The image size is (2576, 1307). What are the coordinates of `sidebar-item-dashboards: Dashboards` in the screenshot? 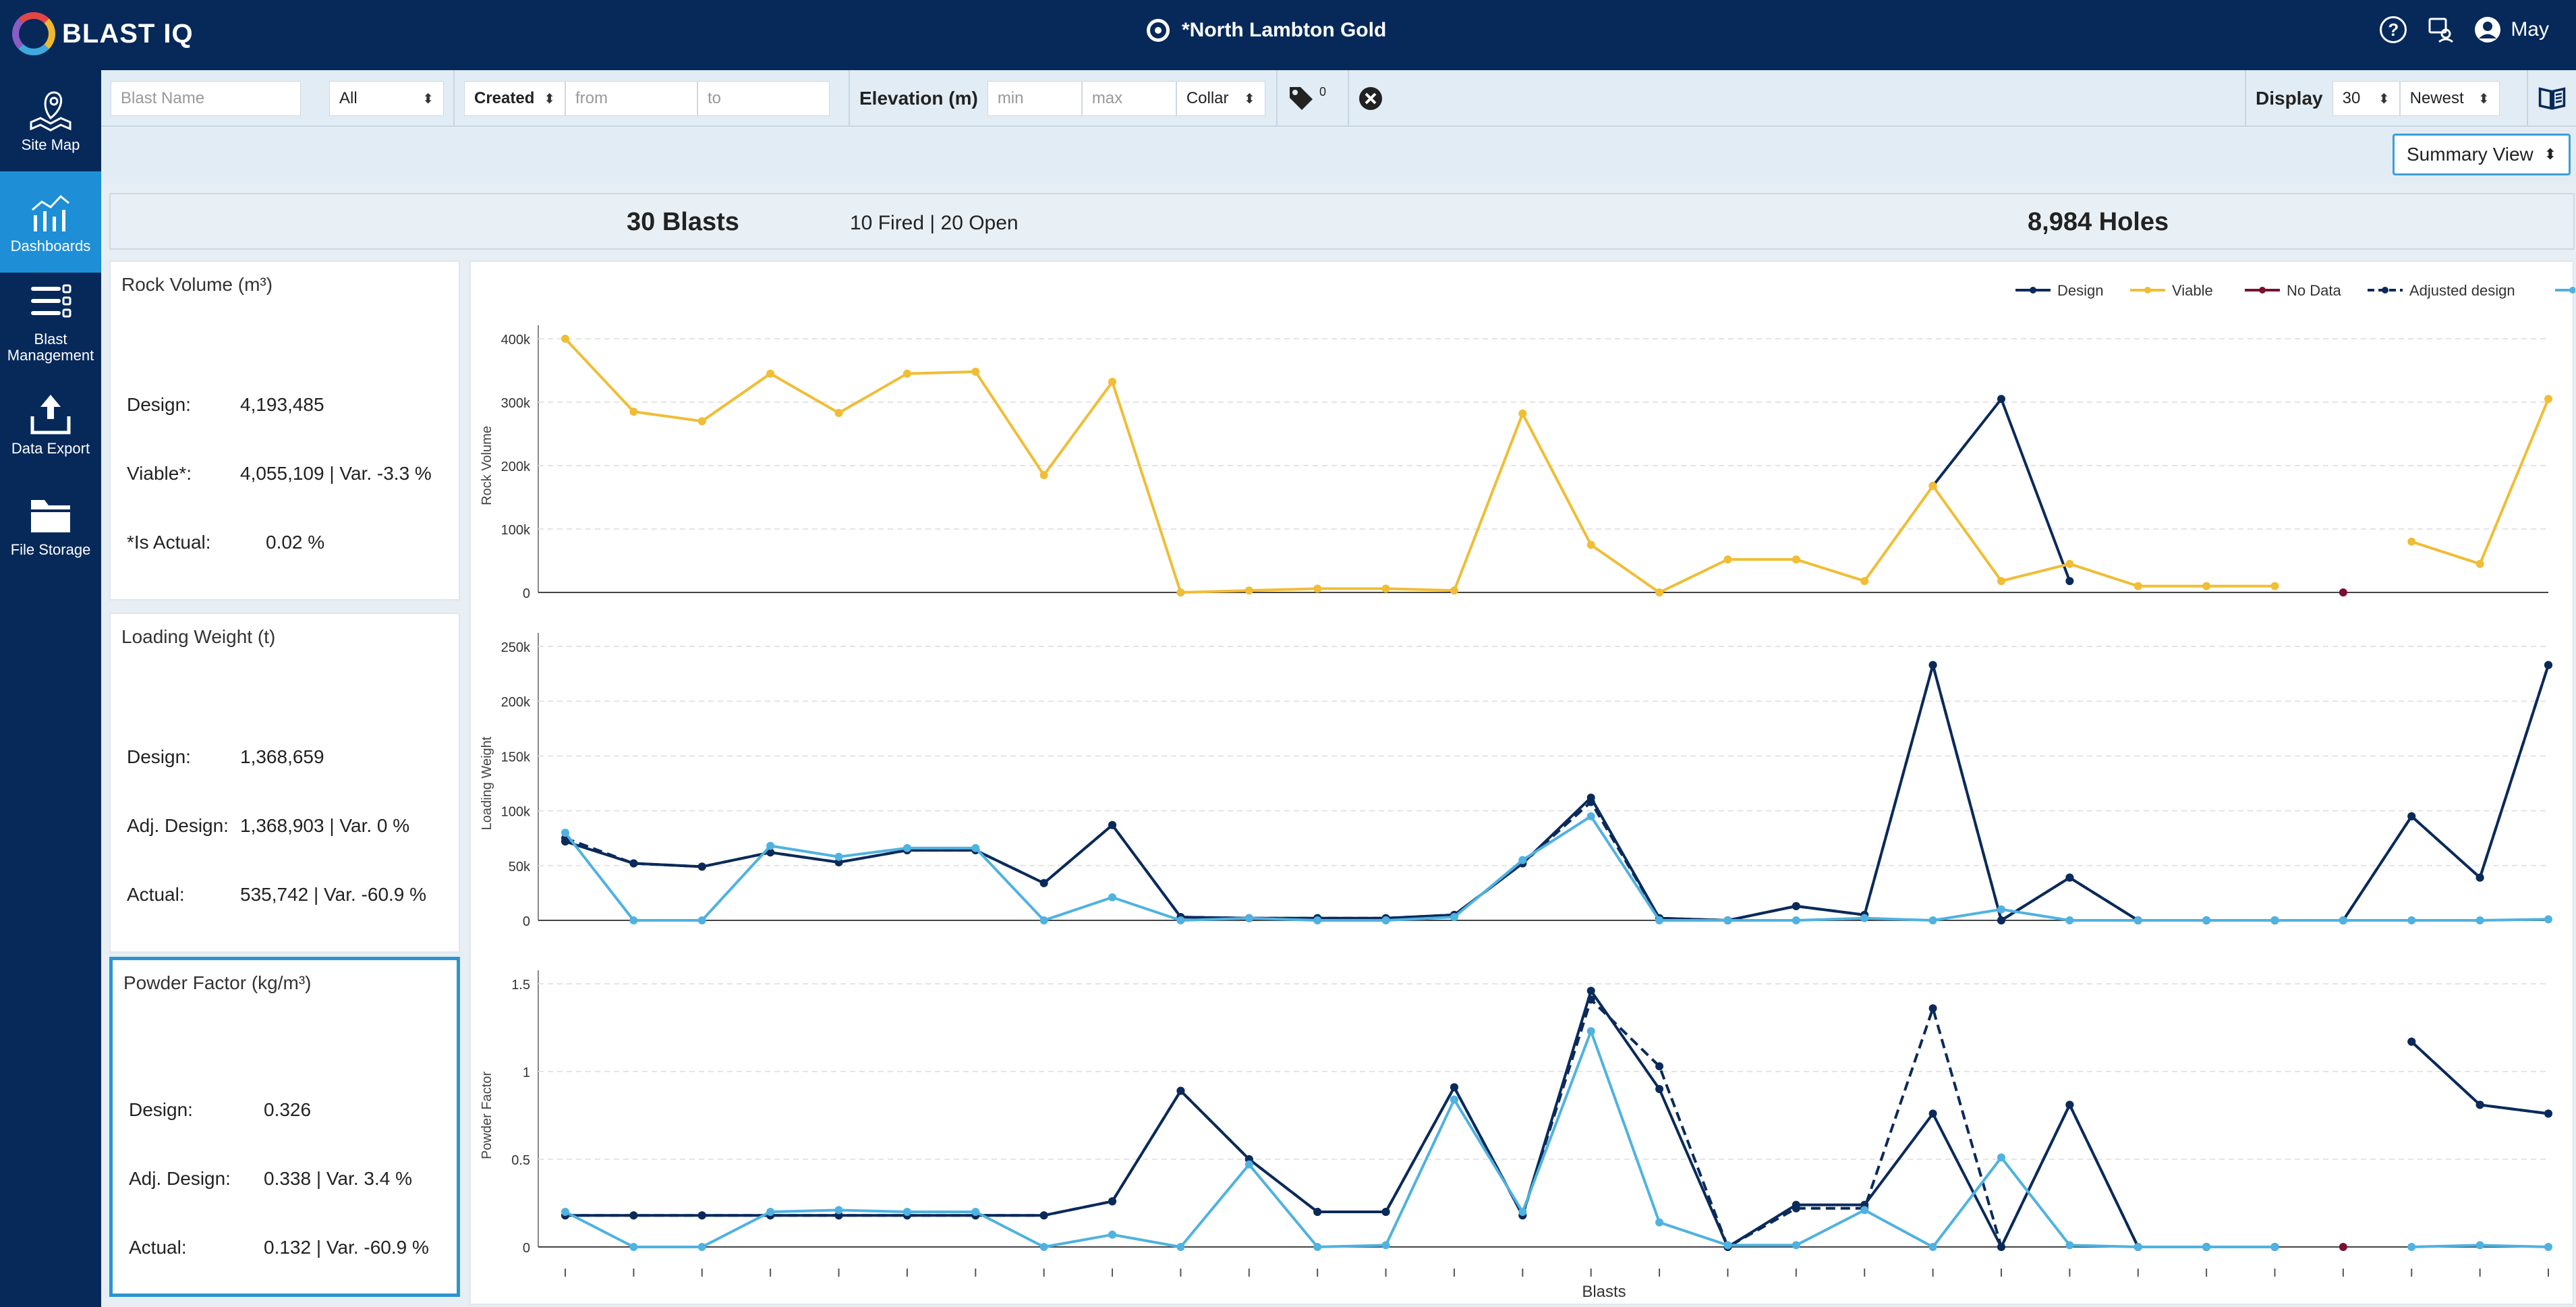 It's located at (50, 222).